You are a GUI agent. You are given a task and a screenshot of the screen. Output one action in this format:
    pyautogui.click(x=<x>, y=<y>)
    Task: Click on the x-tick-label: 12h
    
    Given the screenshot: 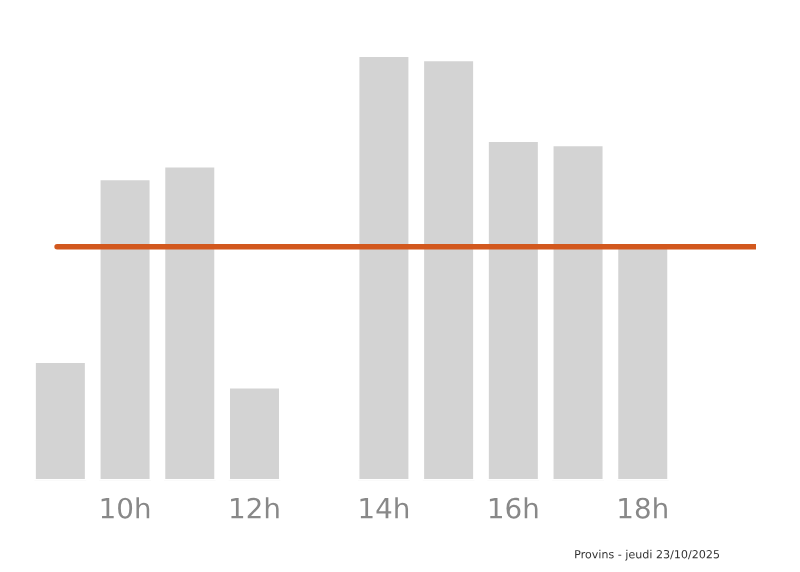 What is the action you would take?
    pyautogui.click(x=255, y=508)
    